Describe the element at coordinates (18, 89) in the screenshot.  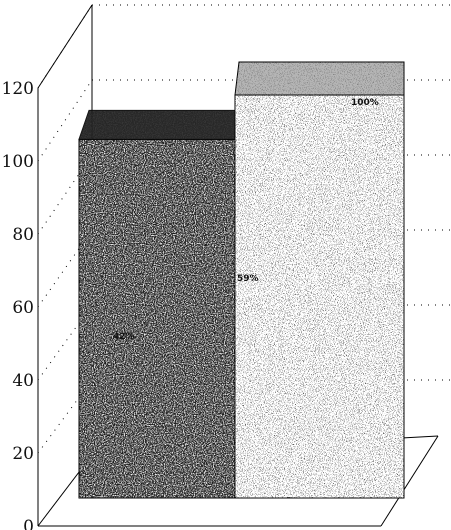
I see `y-tick-label: 120` at that location.